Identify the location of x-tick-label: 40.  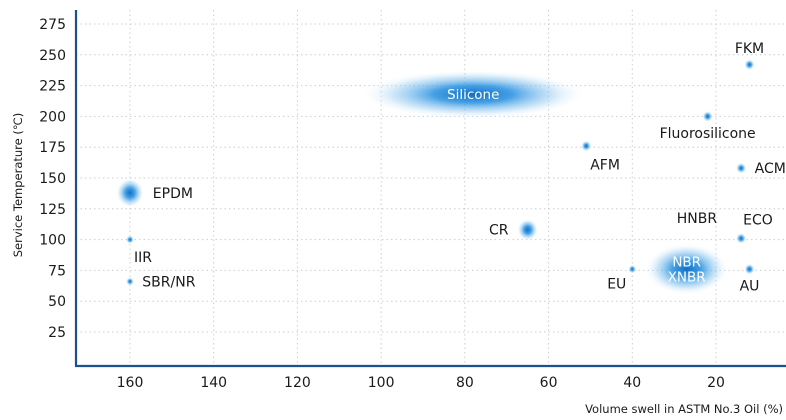
(632, 383).